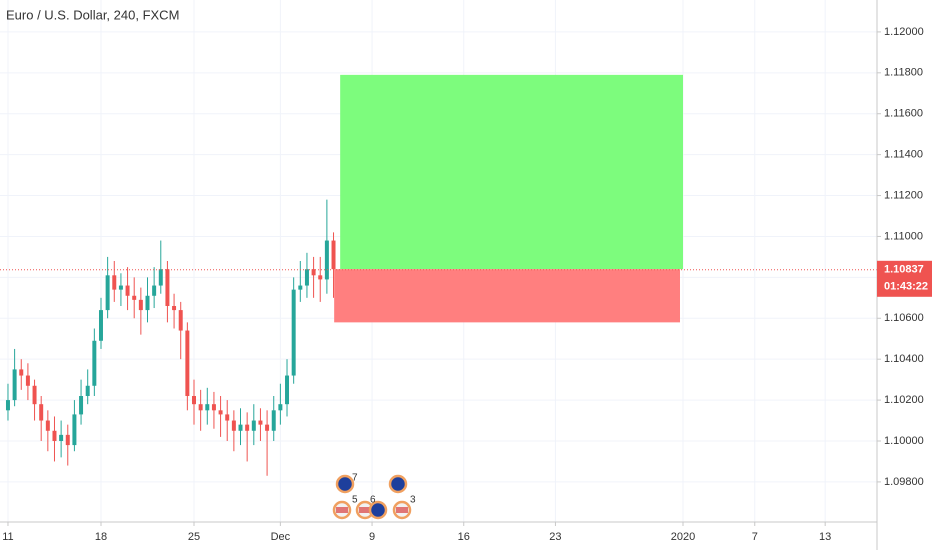 The image size is (932, 550). What do you see at coordinates (903, 114) in the screenshot?
I see `y-tick-label: 1.11600` at bounding box center [903, 114].